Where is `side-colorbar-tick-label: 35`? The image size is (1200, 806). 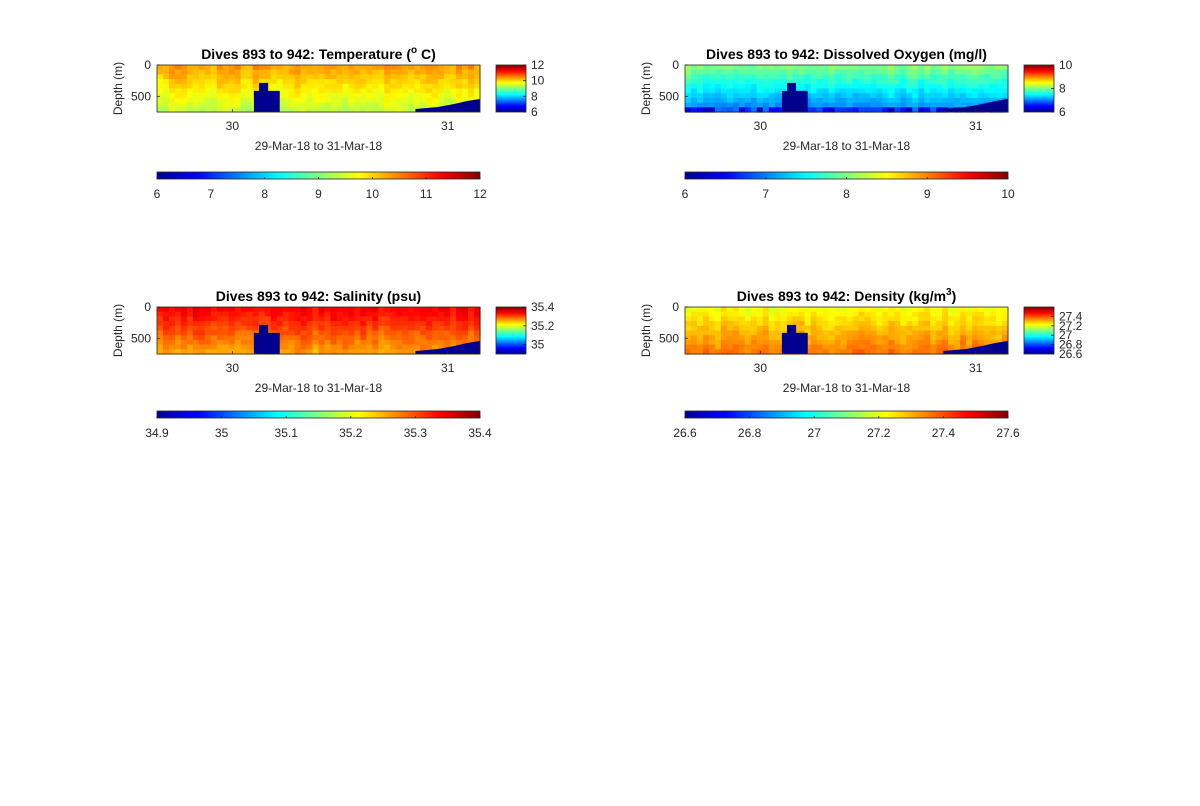 side-colorbar-tick-label: 35 is located at coordinates (538, 345).